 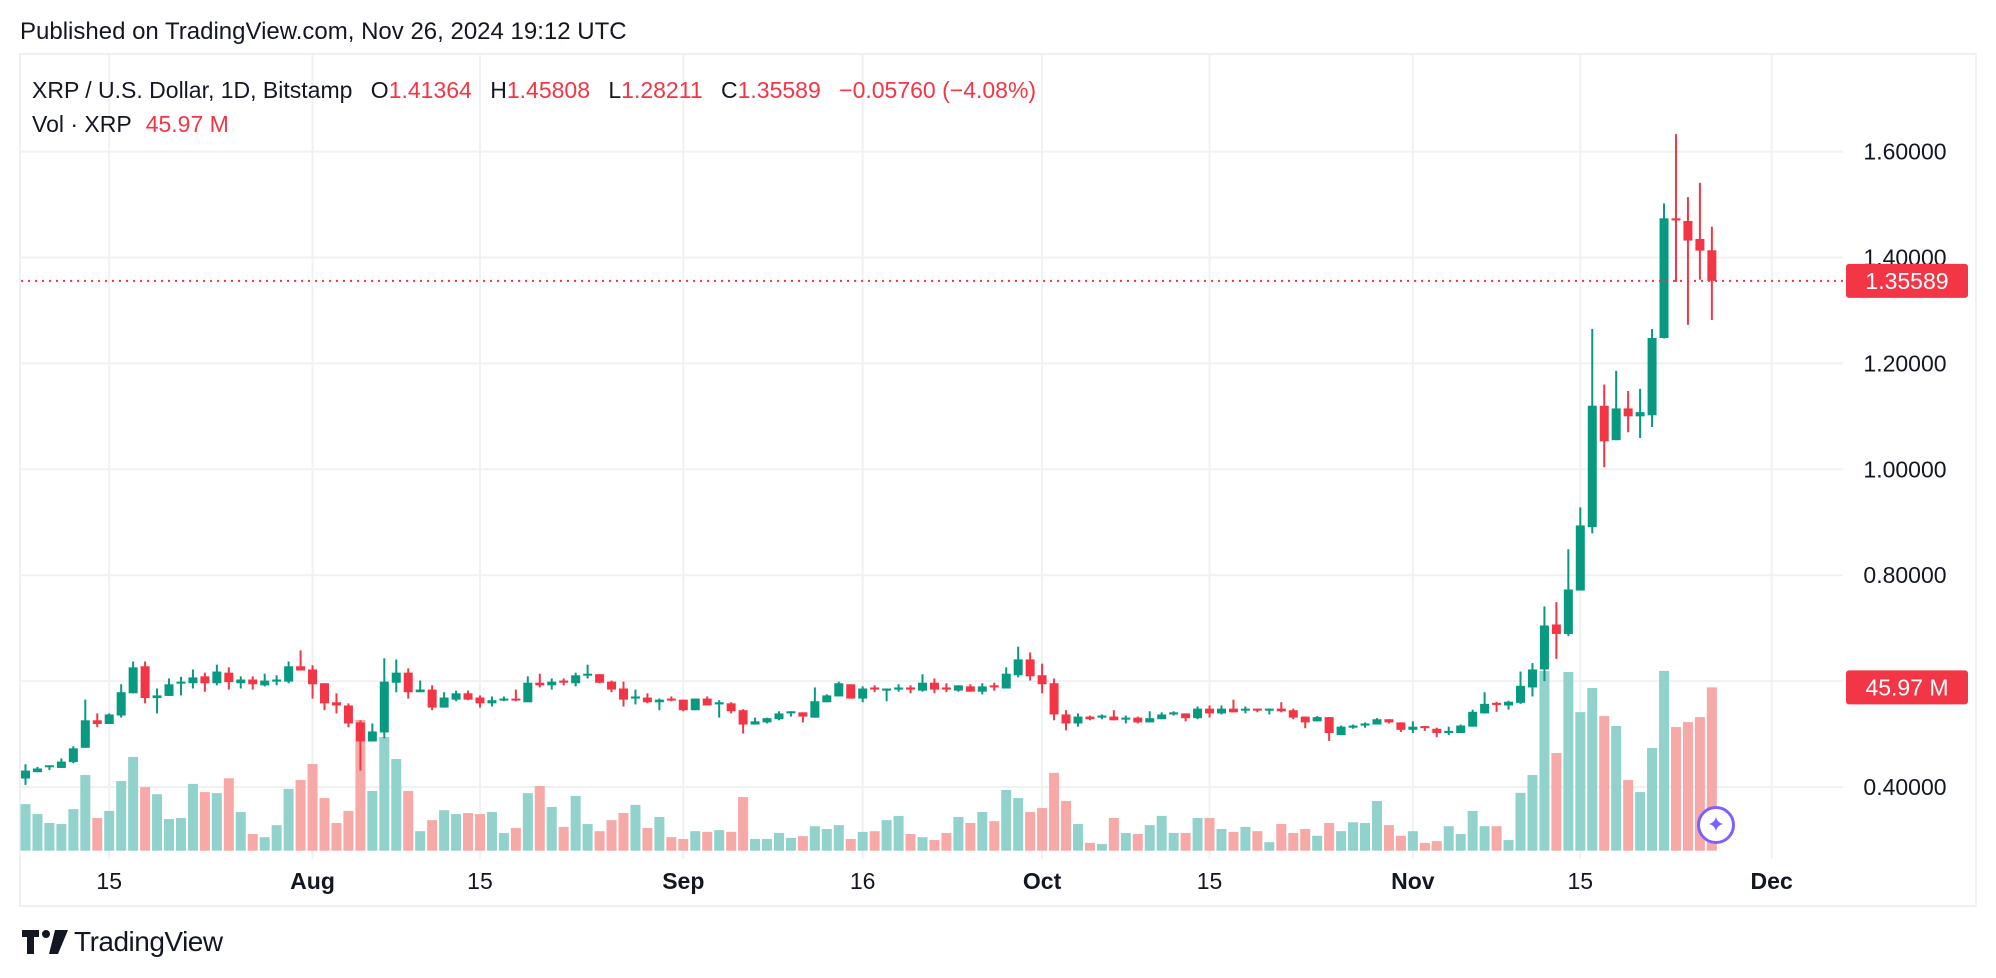 What do you see at coordinates (312, 881) in the screenshot?
I see `time-tick-label: Aug` at bounding box center [312, 881].